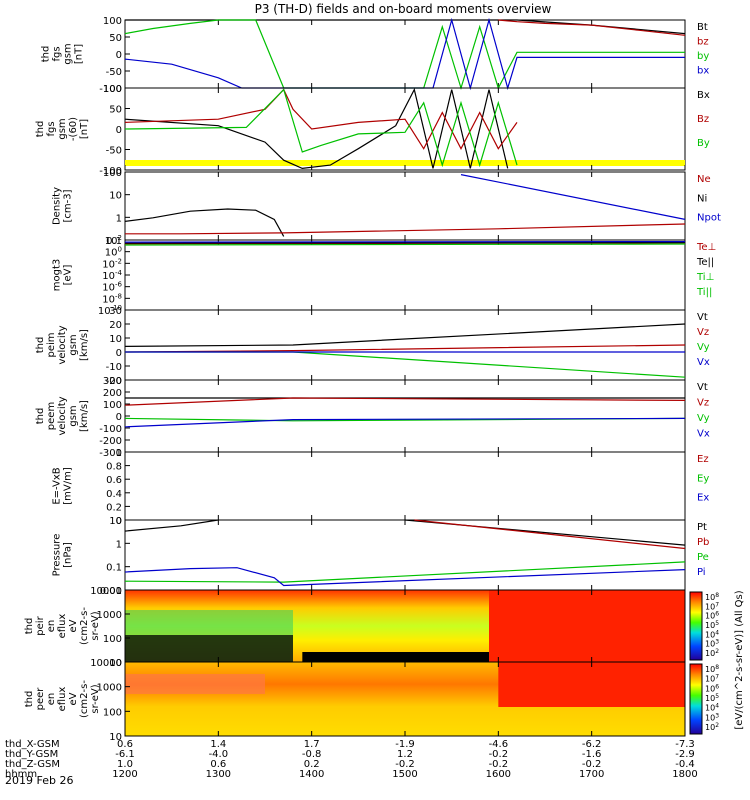 This screenshot has height=800, width=750. I want to click on panel-pressure: 10 1 0.1 0.01 Pressure[nPa] Pt Pb Pe Pi, so click(381, 556).